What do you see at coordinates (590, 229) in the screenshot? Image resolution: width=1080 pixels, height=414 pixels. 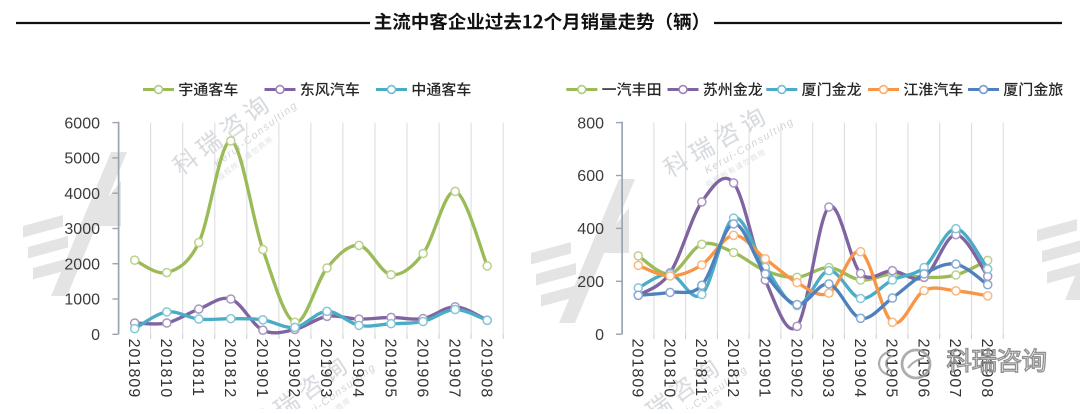 I see `svg-text: 400` at bounding box center [590, 229].